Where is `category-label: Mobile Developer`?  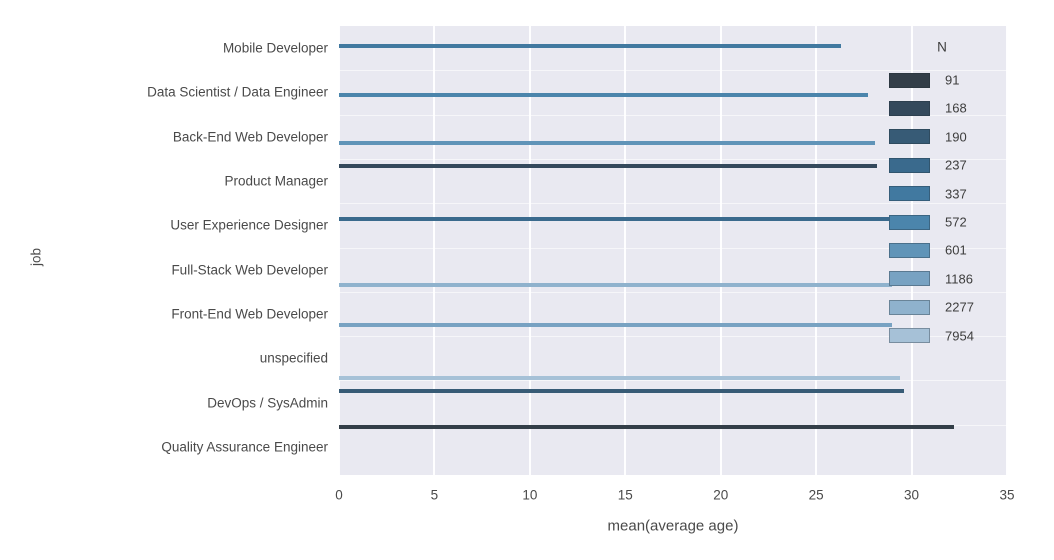
category-label: Mobile Developer is located at coordinates (275, 48).